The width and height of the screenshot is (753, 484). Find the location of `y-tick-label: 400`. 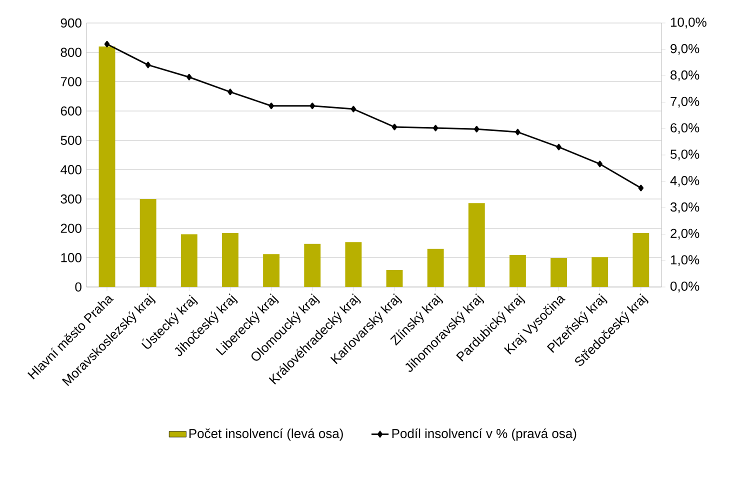

y-tick-label: 400 is located at coordinates (71, 169).